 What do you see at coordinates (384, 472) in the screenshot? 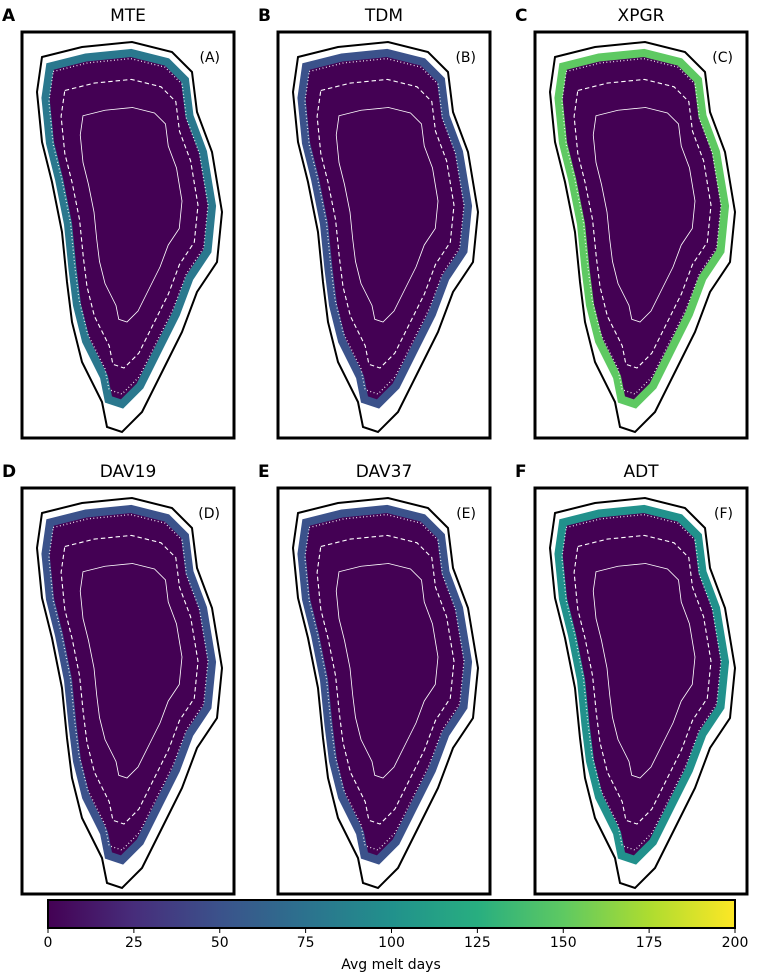
I see `panel-title: DAV37` at bounding box center [384, 472].